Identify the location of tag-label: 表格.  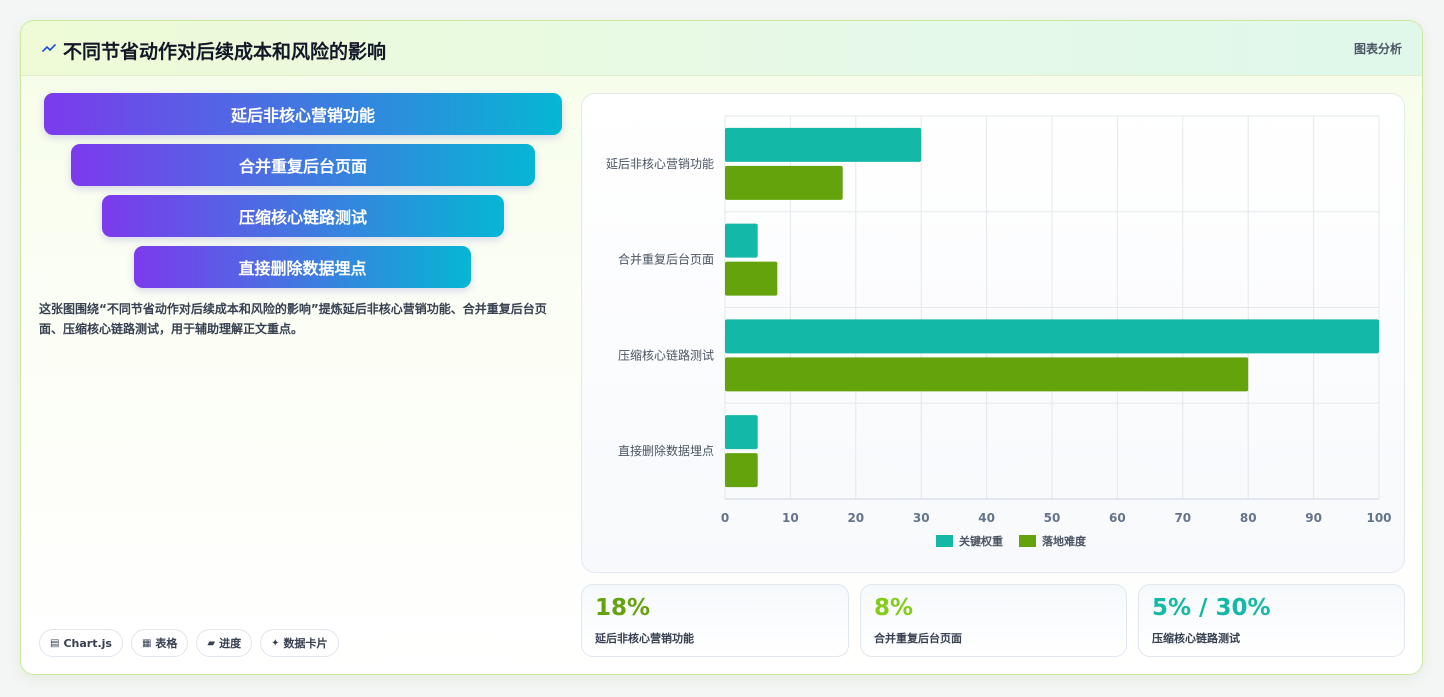
(166, 643).